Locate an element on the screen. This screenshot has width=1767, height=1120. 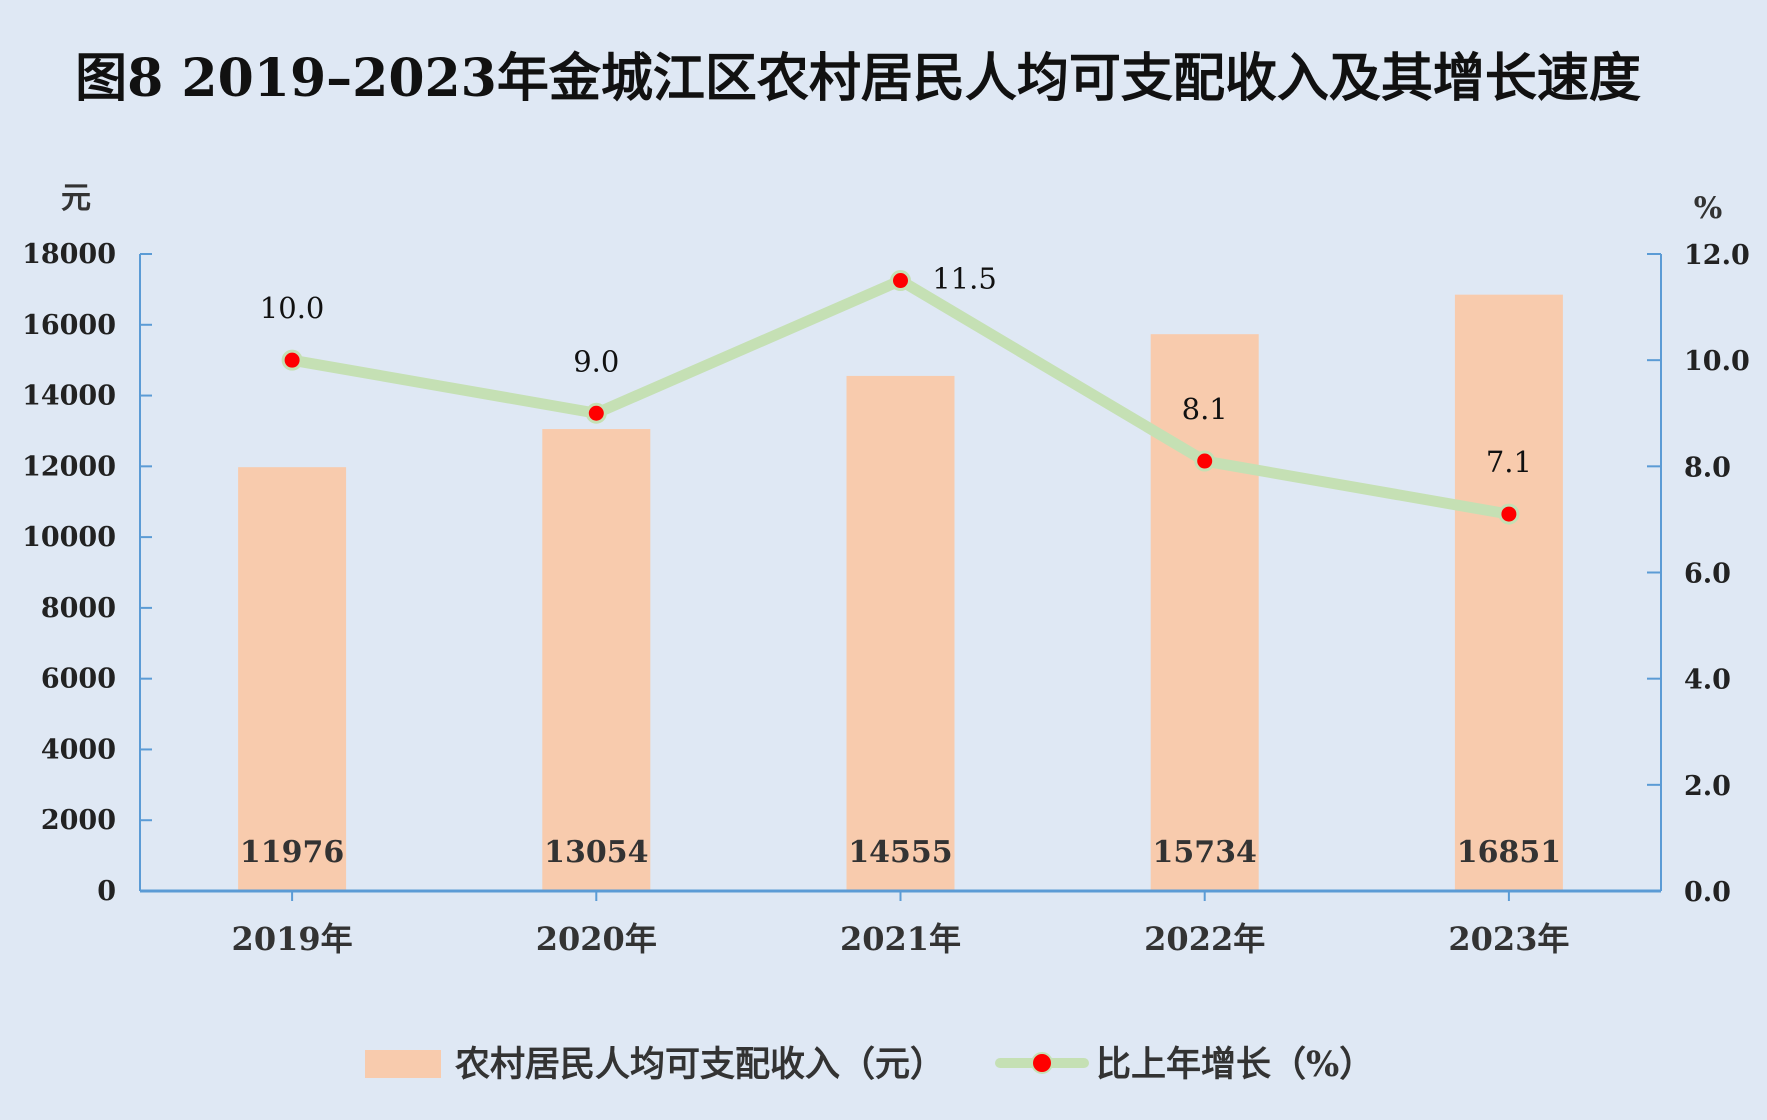
growth-point-label: 11.5 is located at coordinates (964, 279).